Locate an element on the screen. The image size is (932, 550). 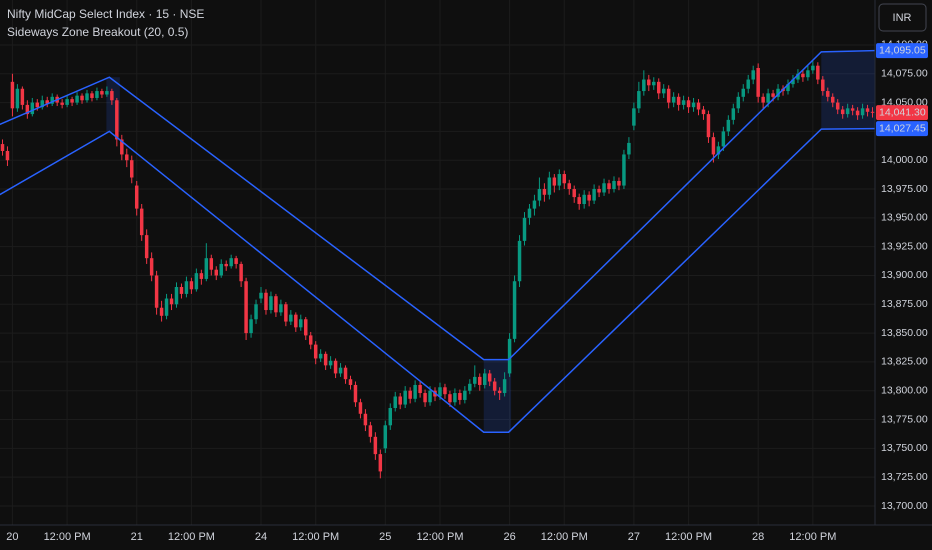
x-tick-label: 26 is located at coordinates (509, 537).